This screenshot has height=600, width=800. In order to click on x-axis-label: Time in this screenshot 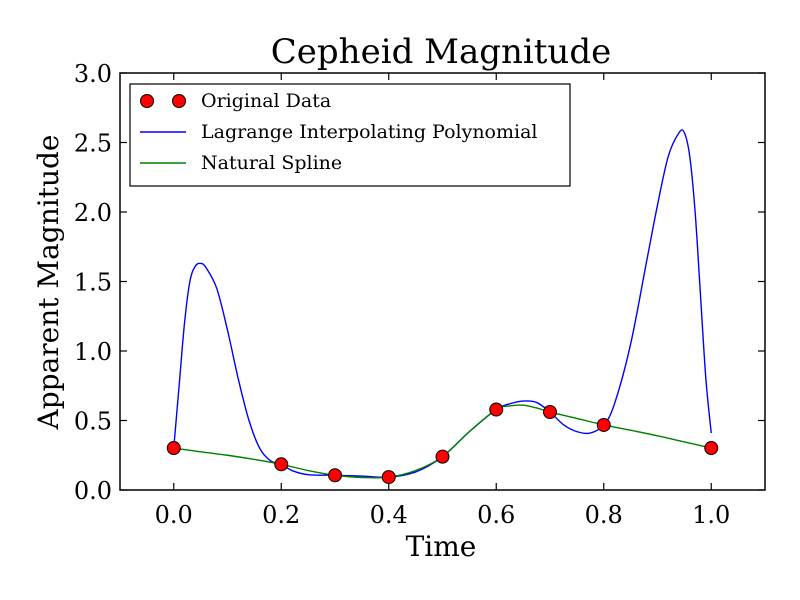, I will do `click(441, 546)`.